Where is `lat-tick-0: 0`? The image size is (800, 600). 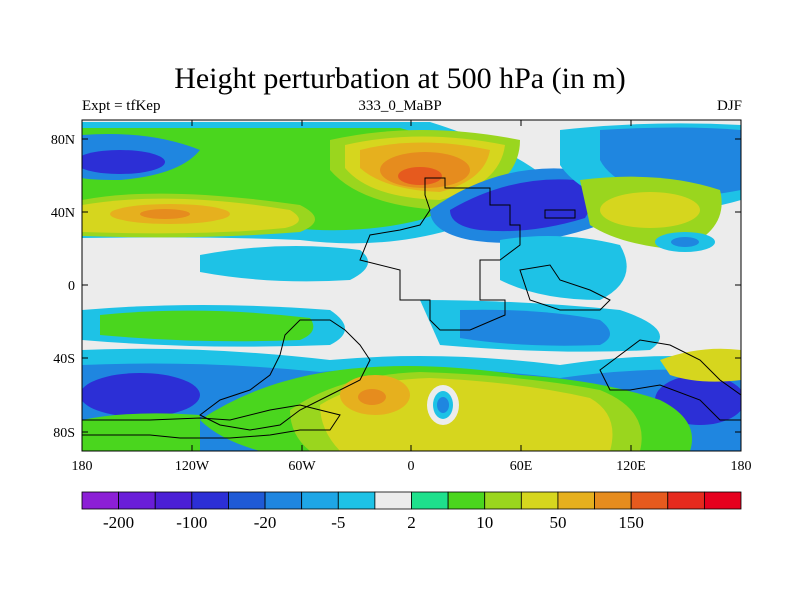
lat-tick-0: 0 is located at coordinates (71, 286).